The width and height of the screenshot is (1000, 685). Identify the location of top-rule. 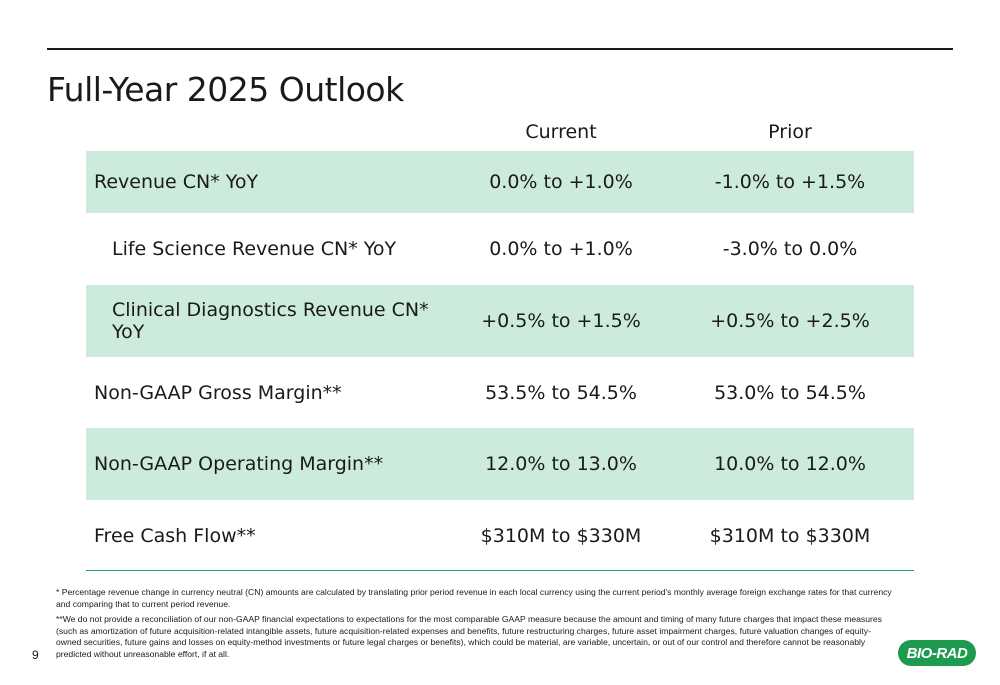
(500, 49).